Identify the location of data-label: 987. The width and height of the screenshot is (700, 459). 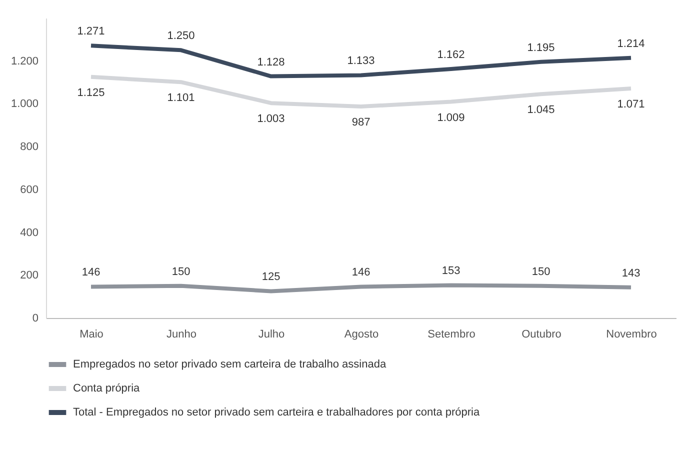
(361, 122).